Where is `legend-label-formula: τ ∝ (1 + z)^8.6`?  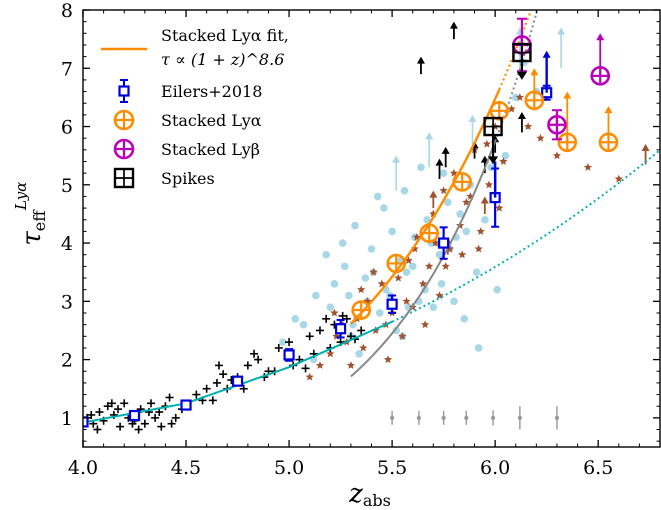 legend-label-formula: τ ∝ (1 + z)^8.6 is located at coordinates (222, 59).